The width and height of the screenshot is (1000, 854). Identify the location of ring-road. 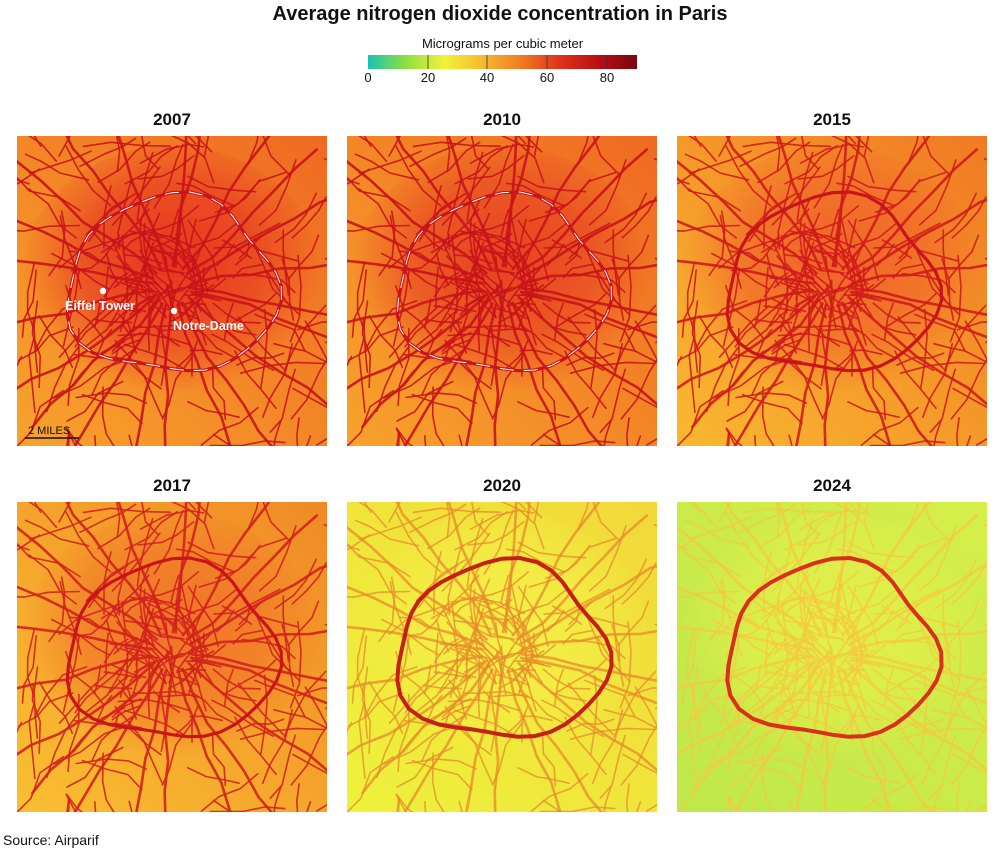
(834, 281).